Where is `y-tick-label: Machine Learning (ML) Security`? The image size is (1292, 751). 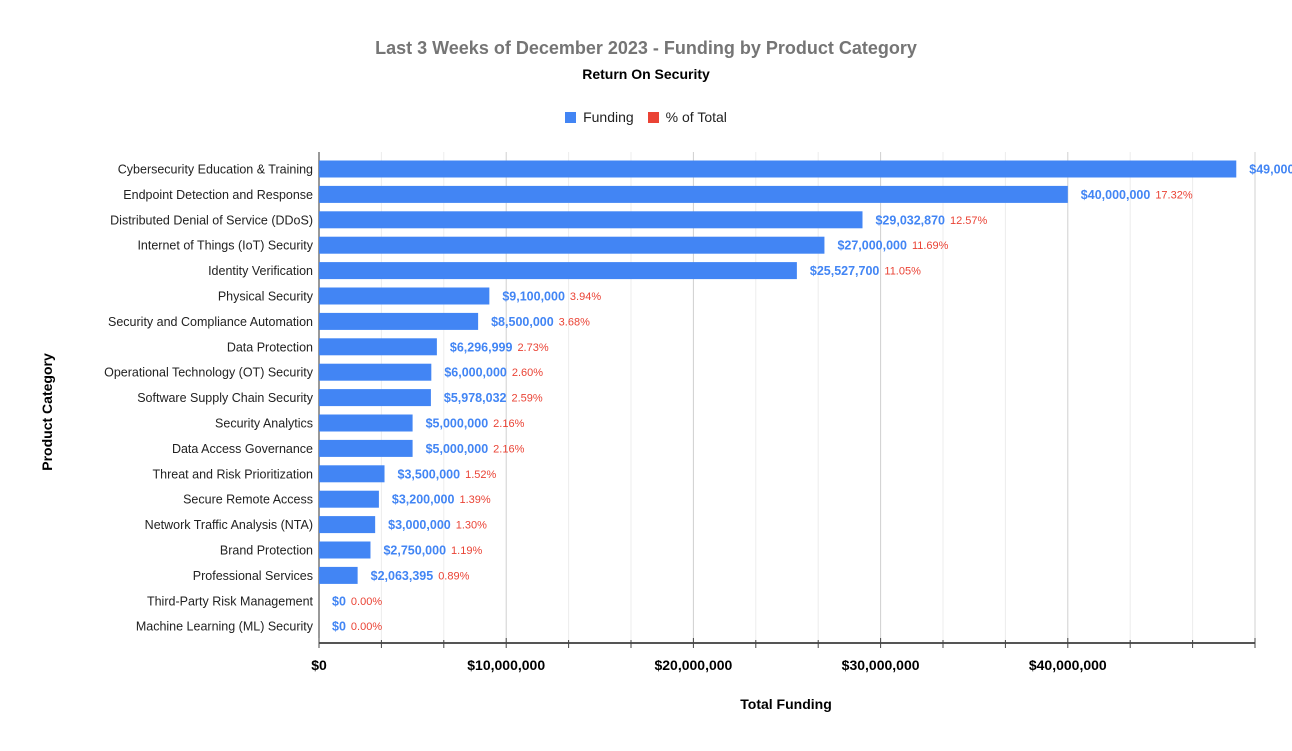 y-tick-label: Machine Learning (ML) Security is located at coordinates (225, 627).